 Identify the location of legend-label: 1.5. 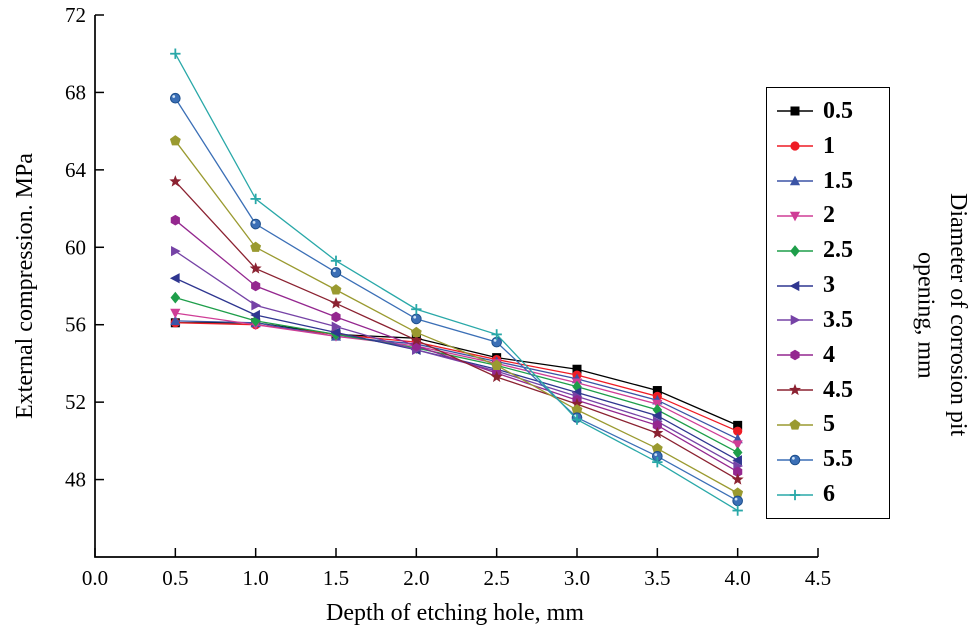
(838, 180).